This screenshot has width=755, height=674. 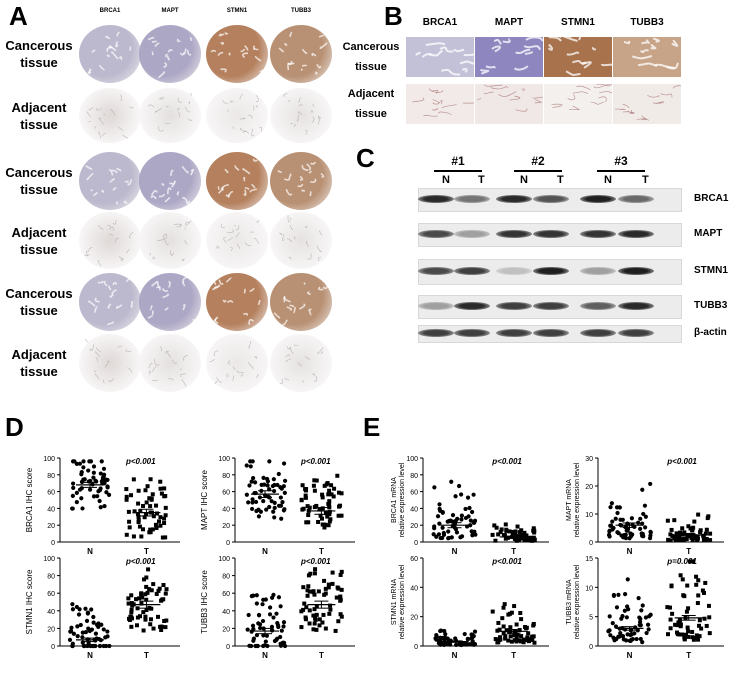 I want to click on panel-a-column-stmn1: STMN1, so click(x=237, y=11).